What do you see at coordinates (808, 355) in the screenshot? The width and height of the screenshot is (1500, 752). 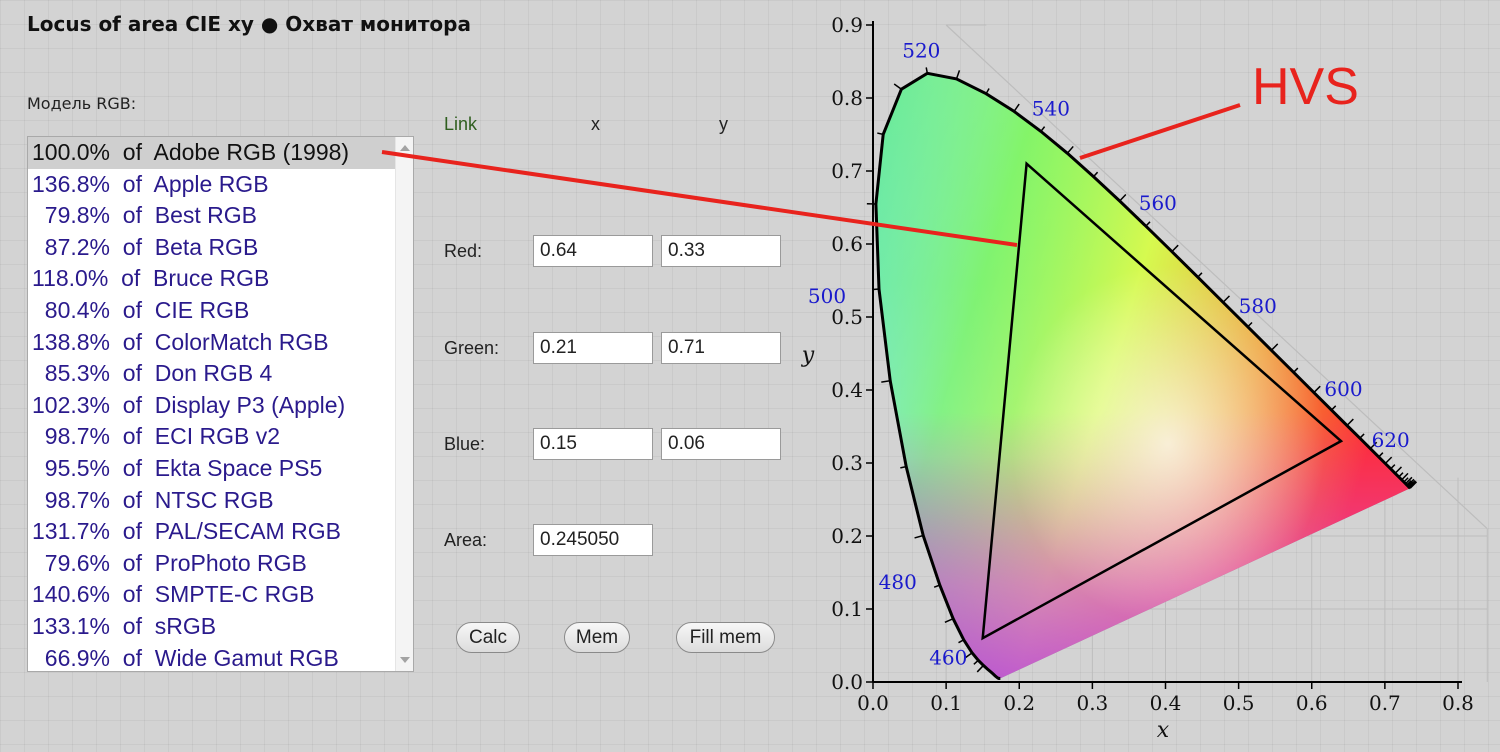 I see `y-axis-label: y` at bounding box center [808, 355].